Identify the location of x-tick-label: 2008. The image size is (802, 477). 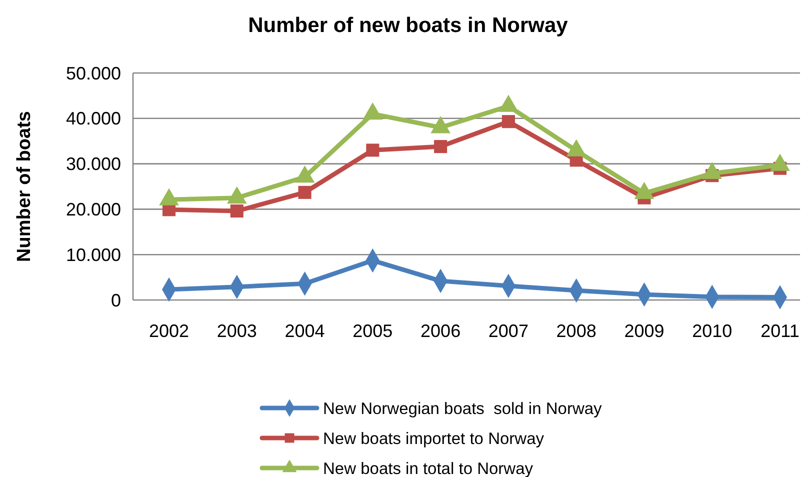
(576, 331).